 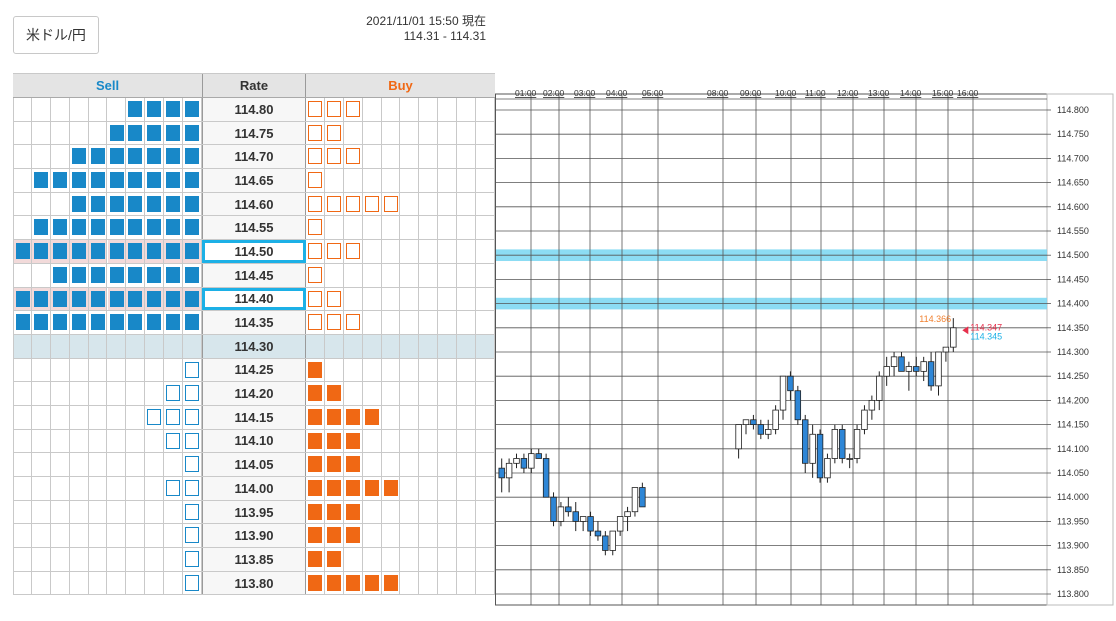 I want to click on y-tick-label: 114.050, so click(x=1073, y=473).